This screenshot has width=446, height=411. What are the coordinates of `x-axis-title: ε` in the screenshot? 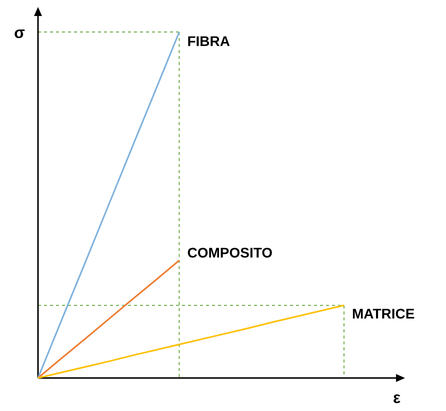 It's located at (397, 398).